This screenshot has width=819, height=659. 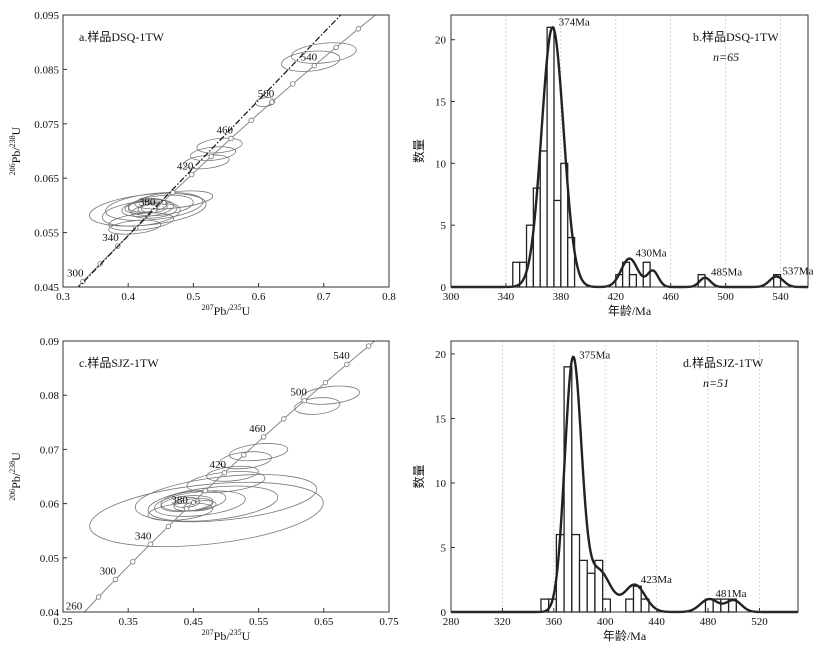 I want to click on y-tick-label: 0.04, so click(x=50, y=613).